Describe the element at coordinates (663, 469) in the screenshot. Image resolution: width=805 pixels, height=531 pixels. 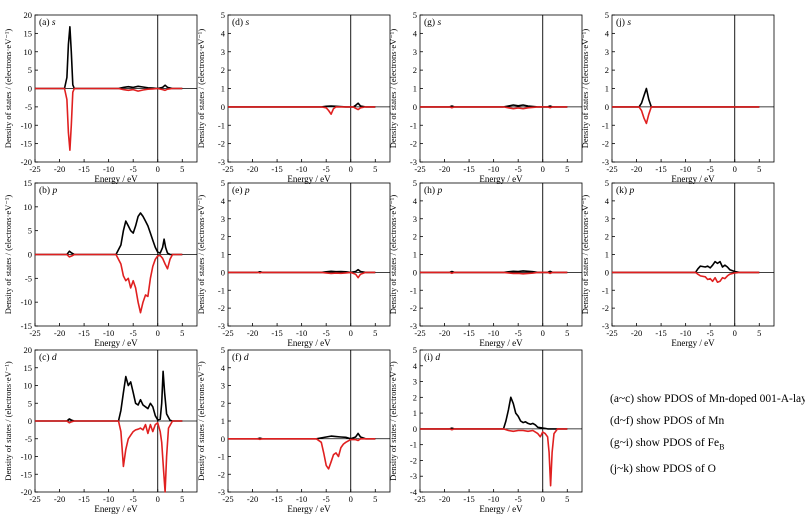
I see `note-o: (j~k) show PDOS of O` at that location.